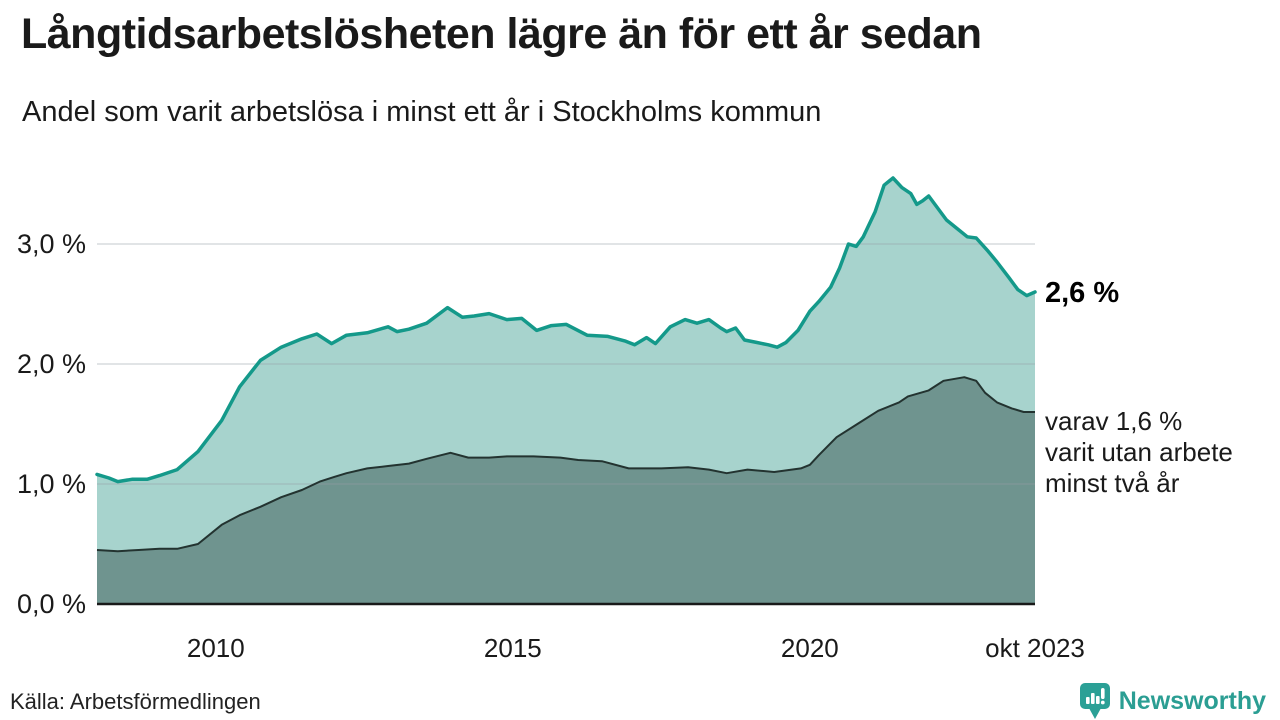 The image size is (1280, 720). Describe the element at coordinates (636, 648) in the screenshot. I see `x-axis-tick-labels: 2010 2015 2020 okt 2023` at that location.